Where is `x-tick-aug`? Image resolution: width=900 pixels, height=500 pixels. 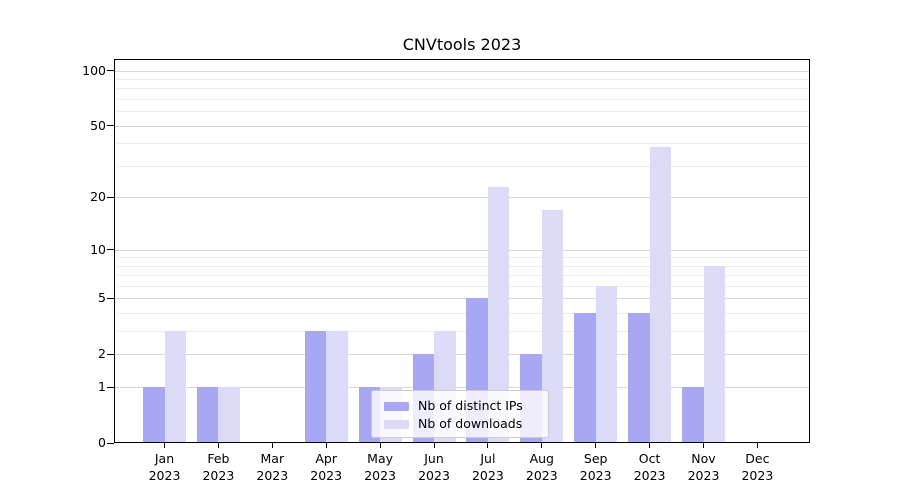 x-tick-aug is located at coordinates (542, 445).